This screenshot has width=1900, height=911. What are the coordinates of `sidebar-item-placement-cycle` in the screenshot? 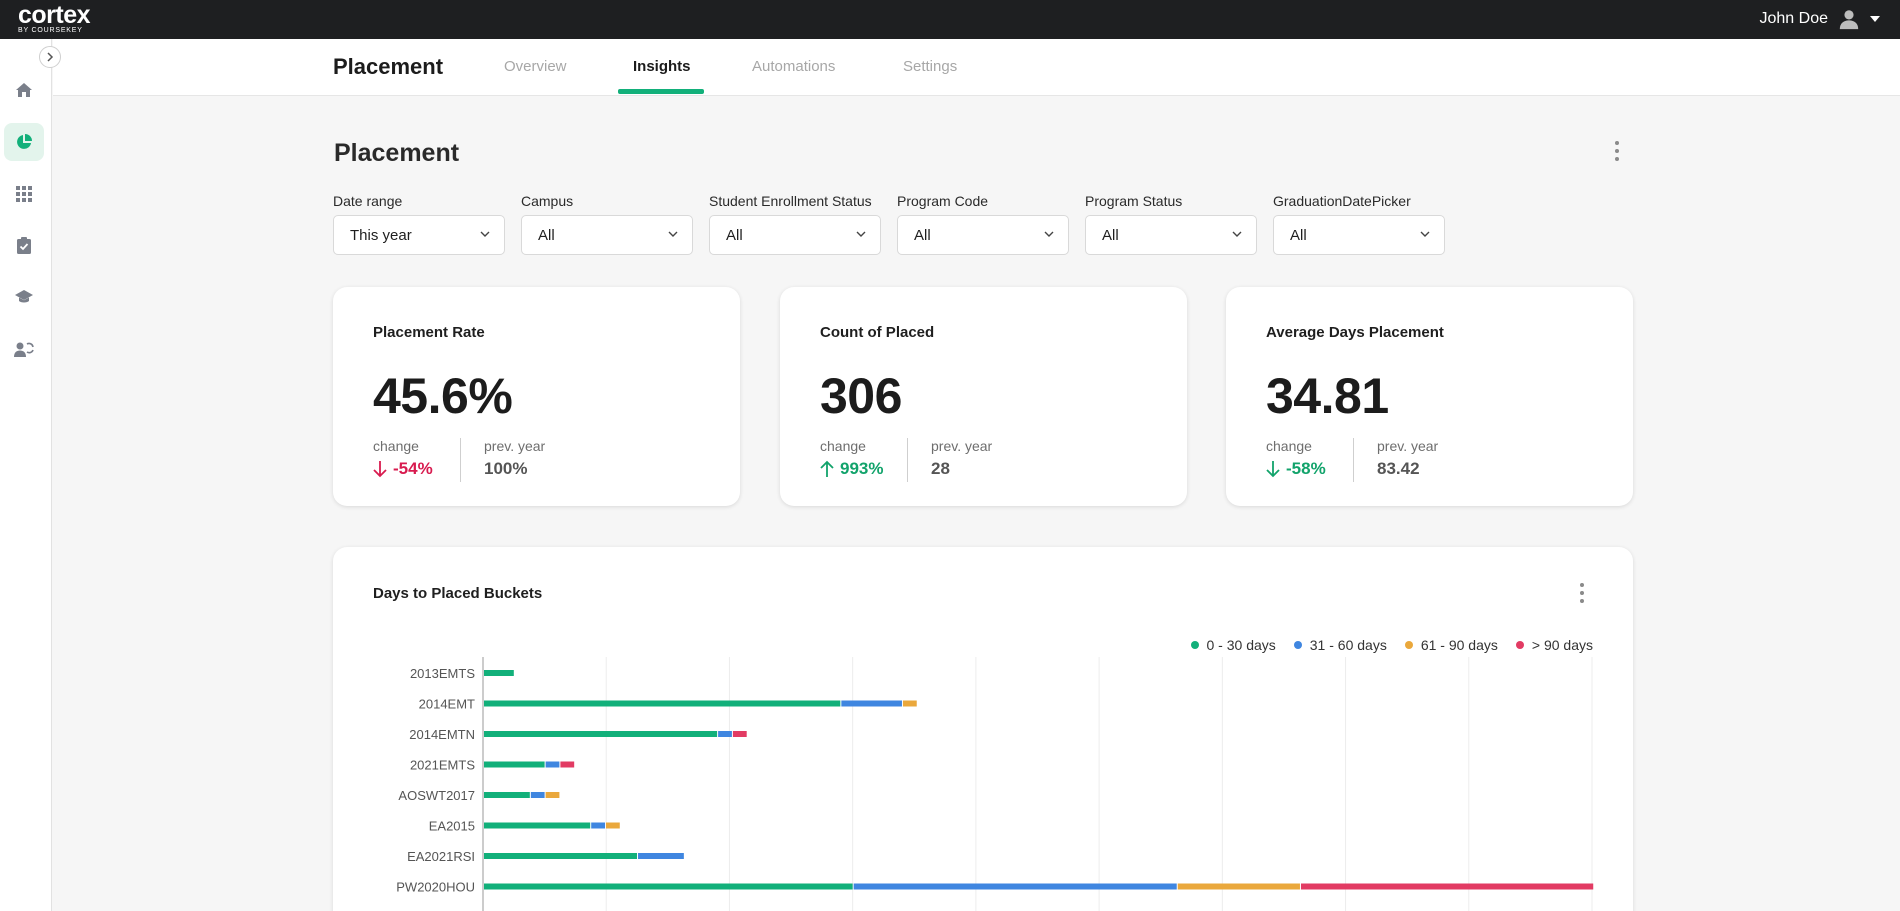 It's located at (24, 349).